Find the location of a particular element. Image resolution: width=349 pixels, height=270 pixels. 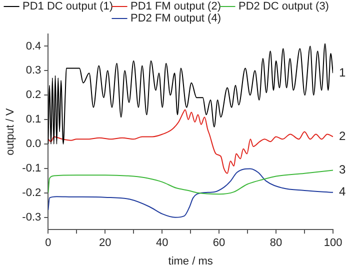

text: 3 is located at coordinates (342, 169).